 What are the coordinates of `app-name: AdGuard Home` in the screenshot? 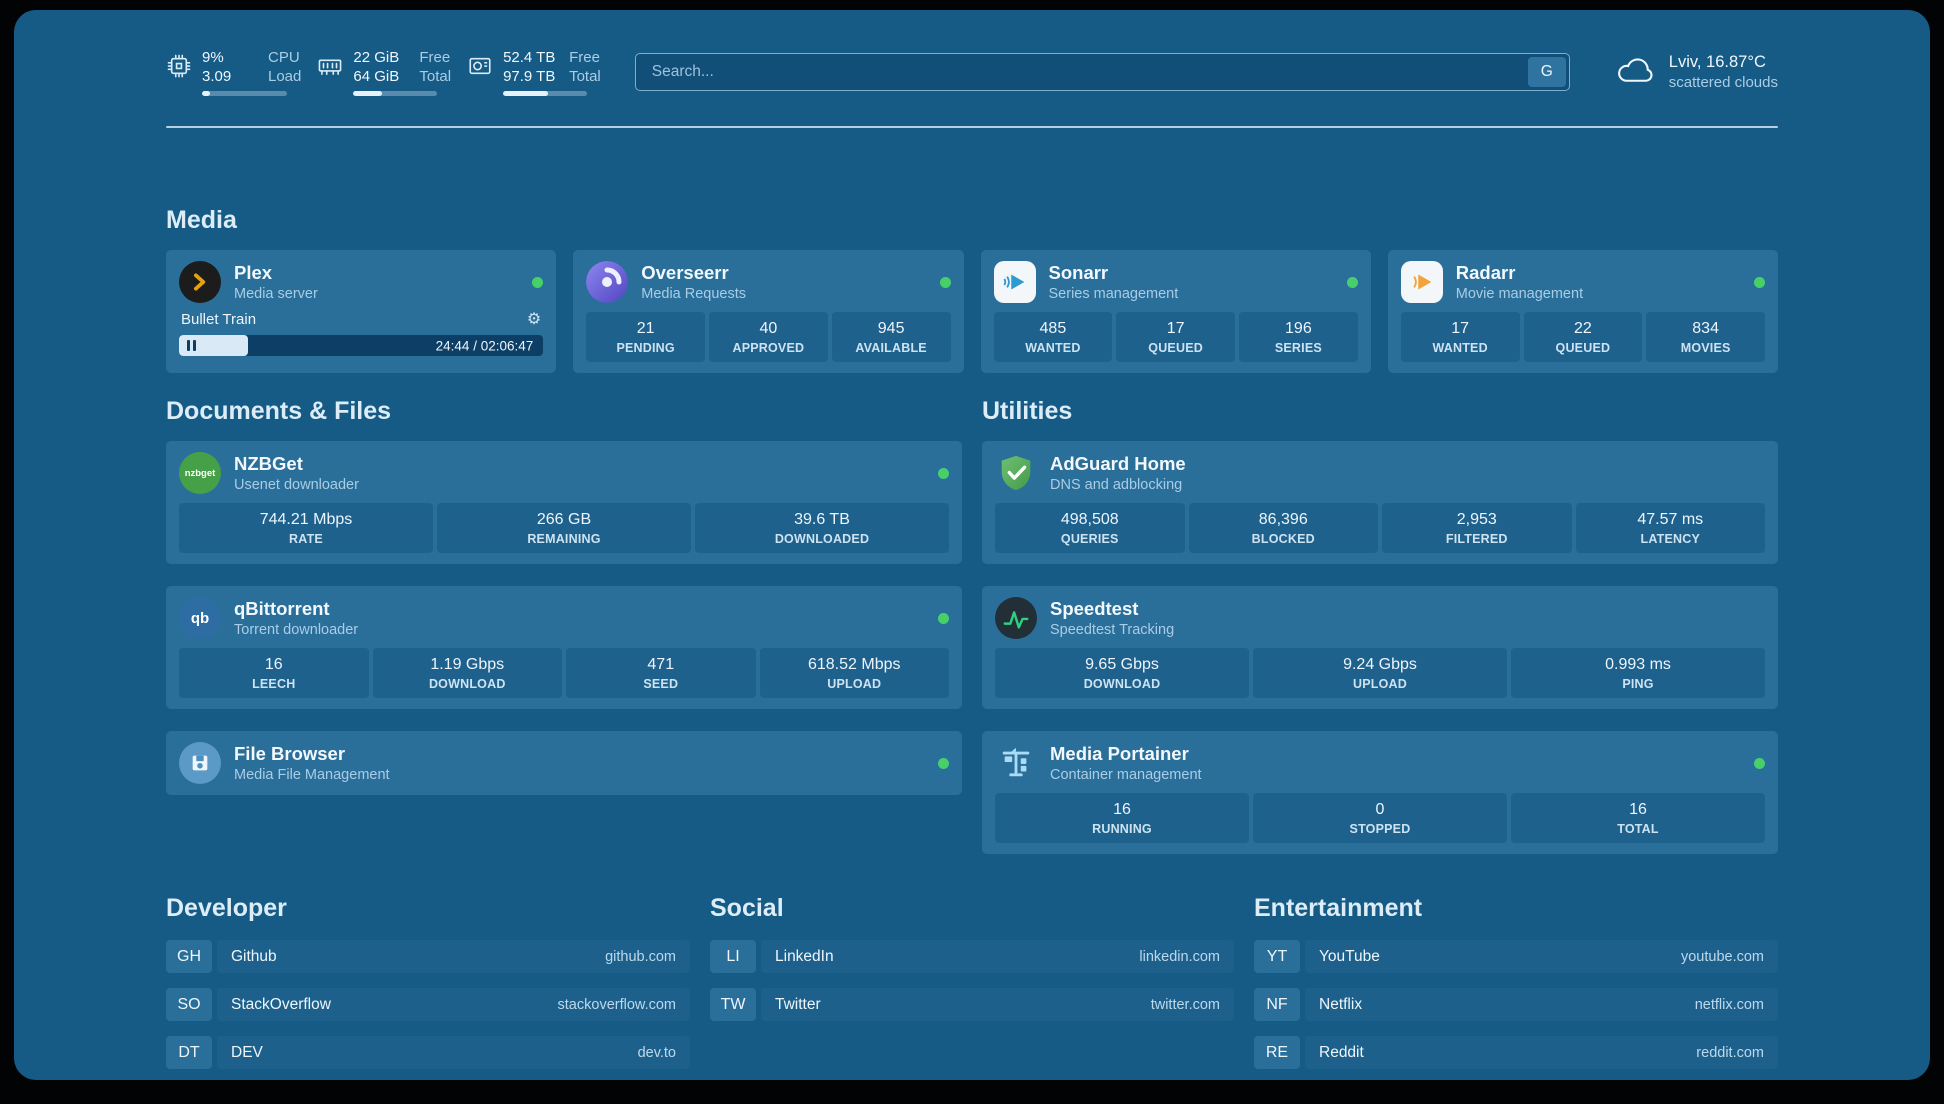 It's located at (1118, 463).